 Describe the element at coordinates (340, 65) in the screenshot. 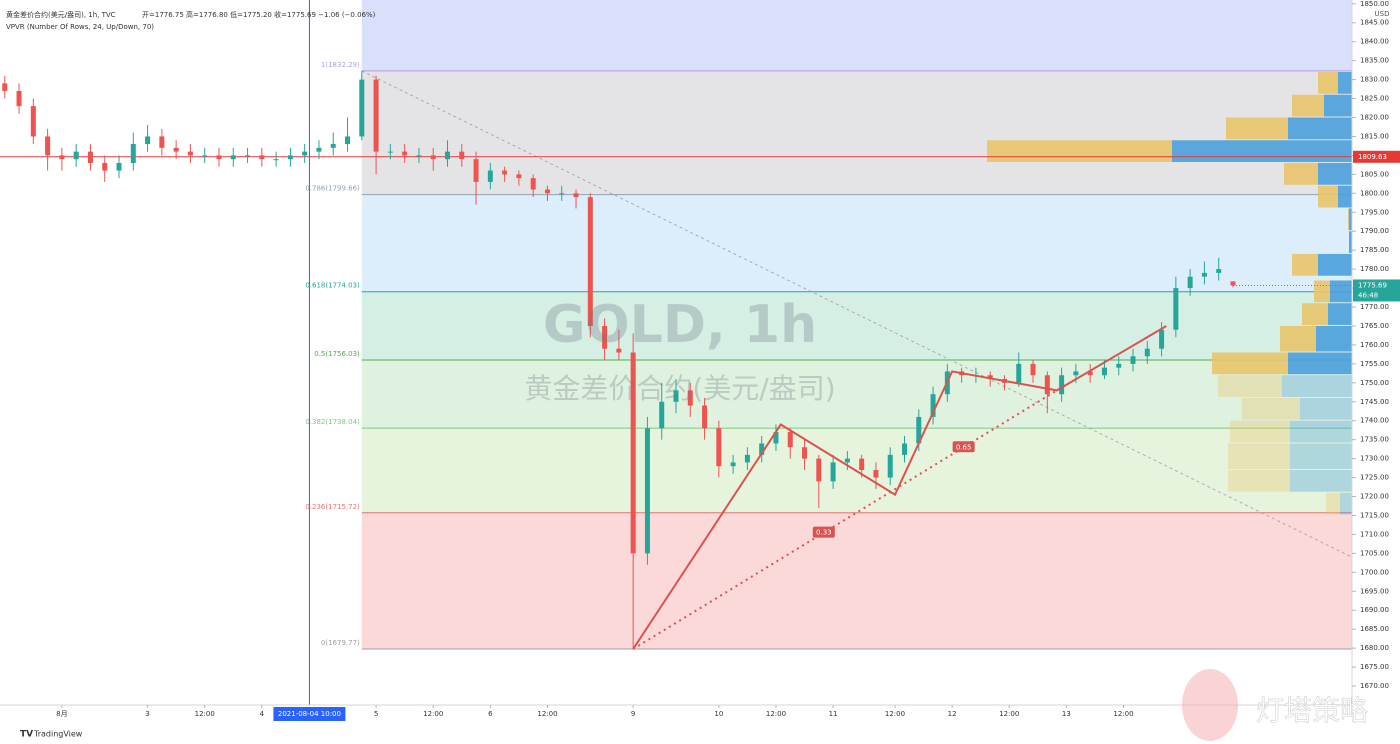

I see `fib-label: 1(1832.29)` at that location.